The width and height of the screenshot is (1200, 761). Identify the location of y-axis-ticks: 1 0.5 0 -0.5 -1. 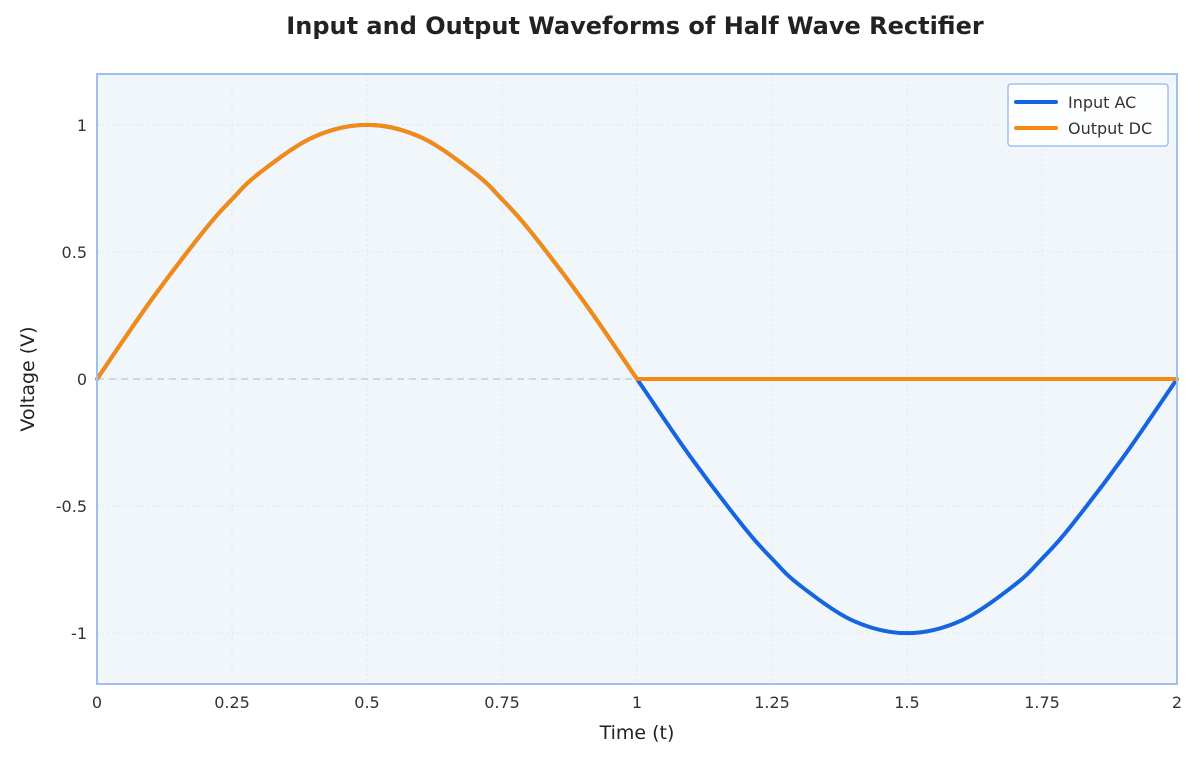
(71, 379).